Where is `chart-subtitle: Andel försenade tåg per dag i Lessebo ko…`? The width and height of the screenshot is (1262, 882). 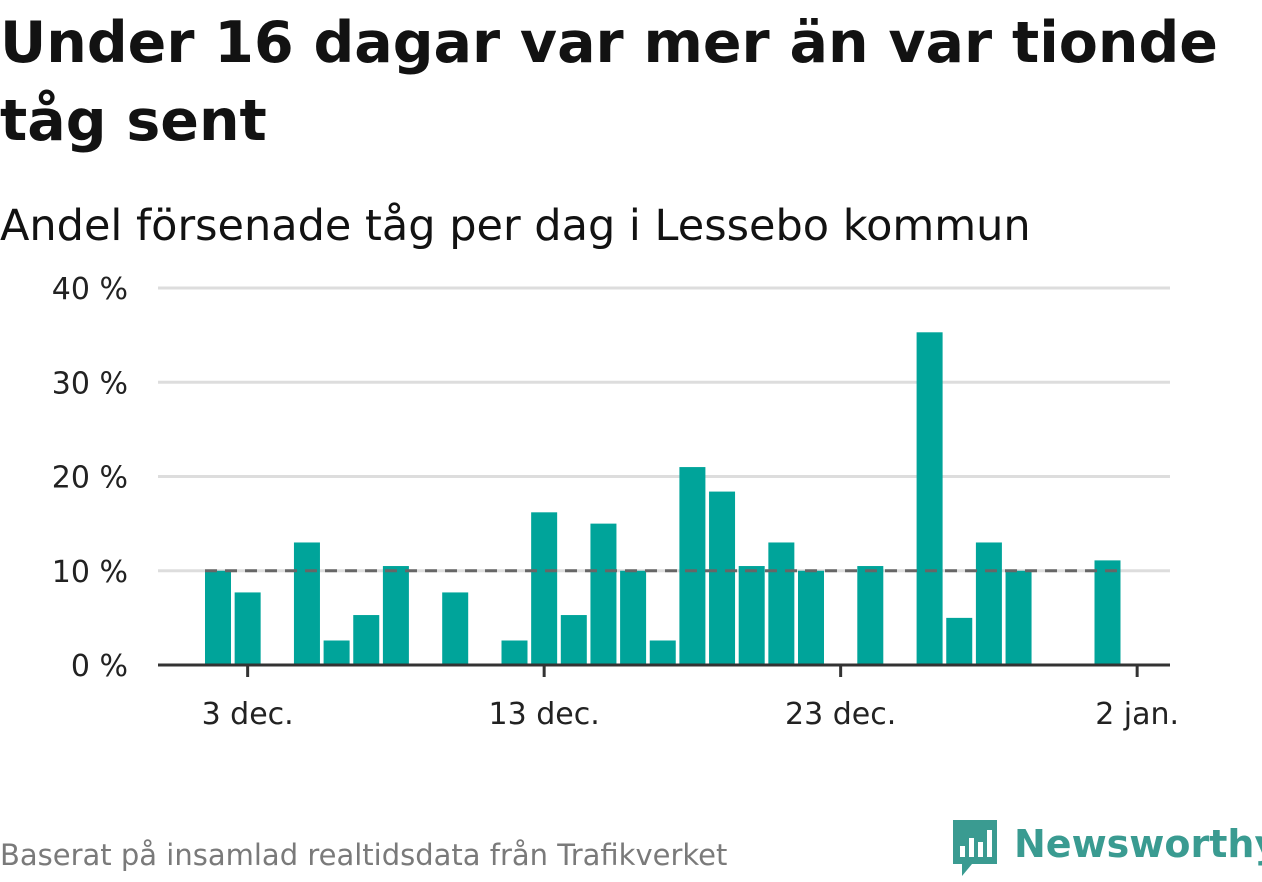 chart-subtitle: Andel försenade tåg per dag i Lessebo ko… is located at coordinates (515, 226).